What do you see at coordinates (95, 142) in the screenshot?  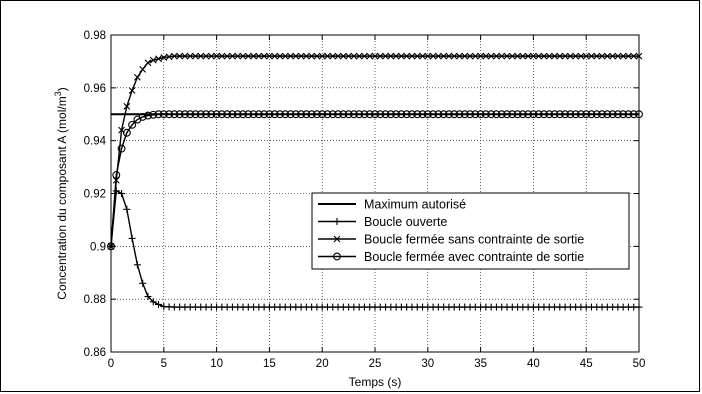 I see `y-tick-label: 0.94` at bounding box center [95, 142].